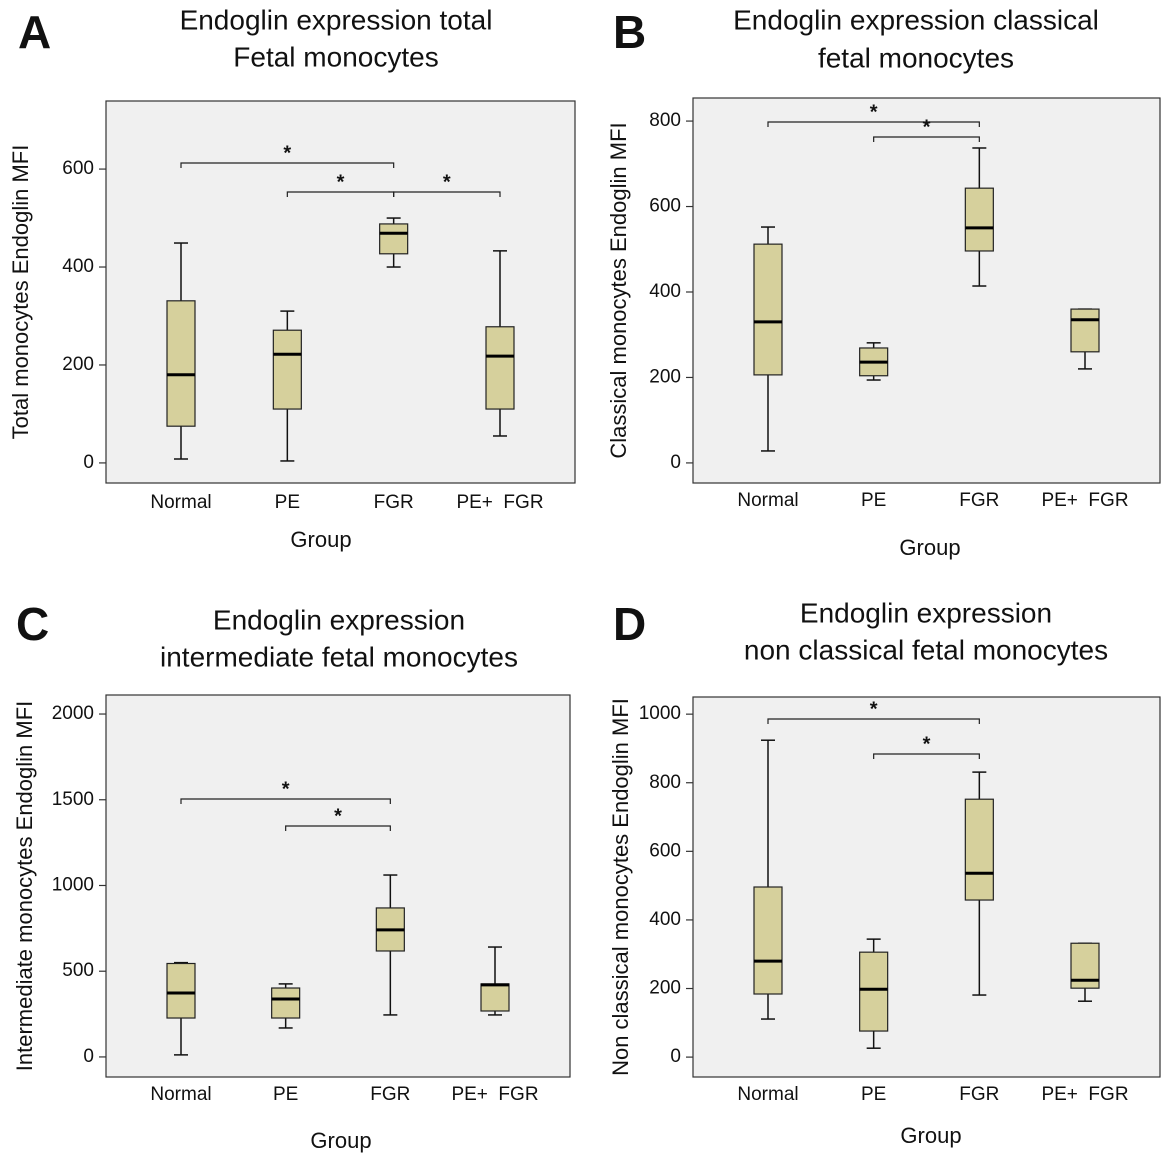  I want to click on chart-title: fetal monocytes, so click(916, 57).